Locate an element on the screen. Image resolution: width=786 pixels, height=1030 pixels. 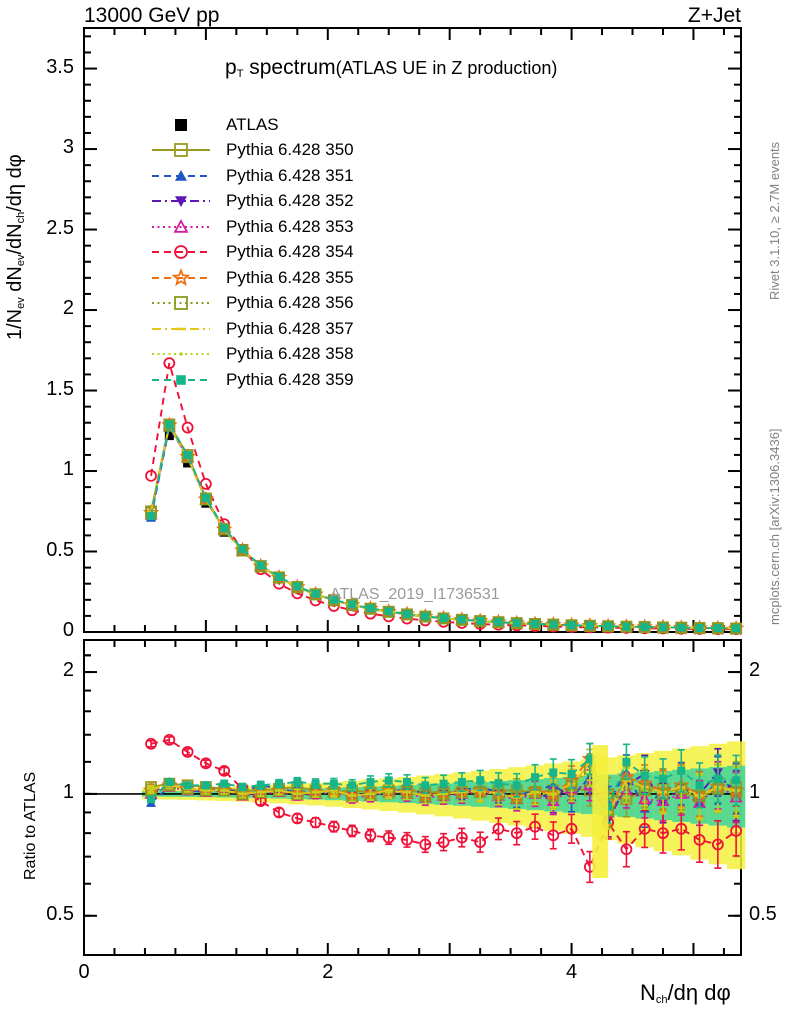
legend-item: ATLAS is located at coordinates (252, 125).